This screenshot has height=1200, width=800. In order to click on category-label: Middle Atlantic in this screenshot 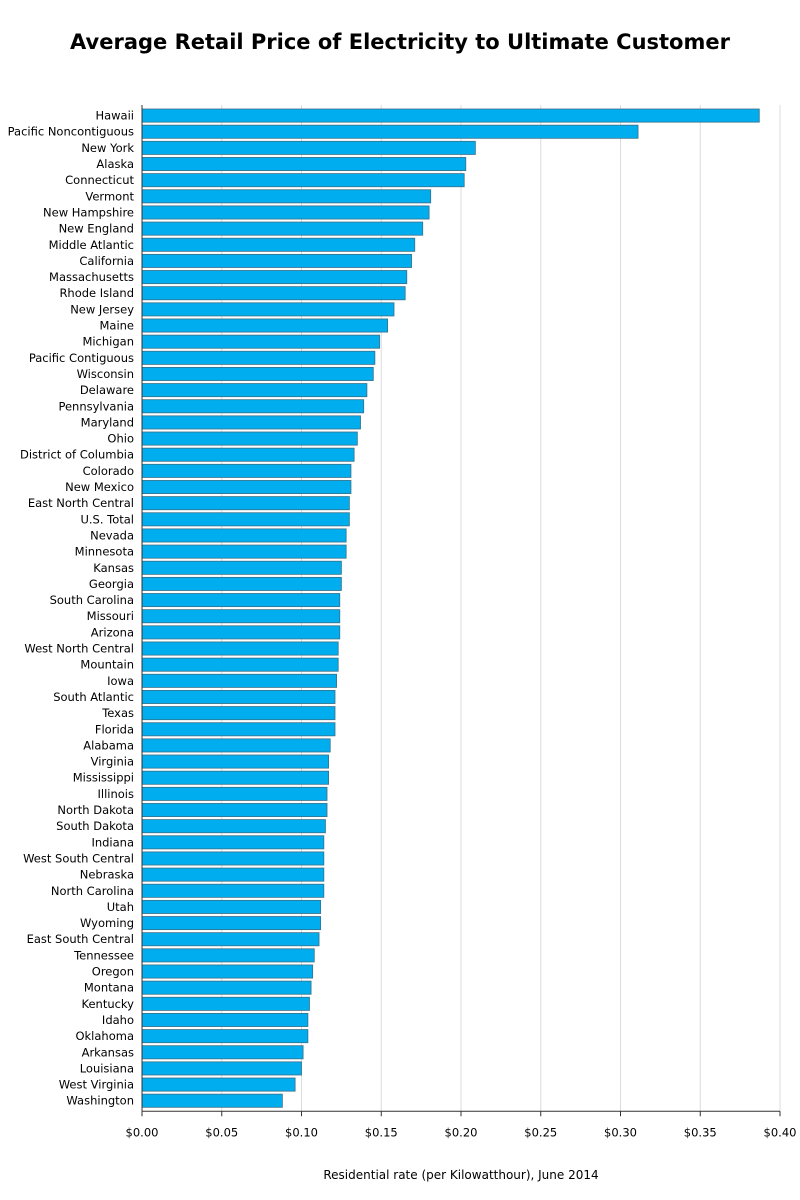, I will do `click(91, 245)`.